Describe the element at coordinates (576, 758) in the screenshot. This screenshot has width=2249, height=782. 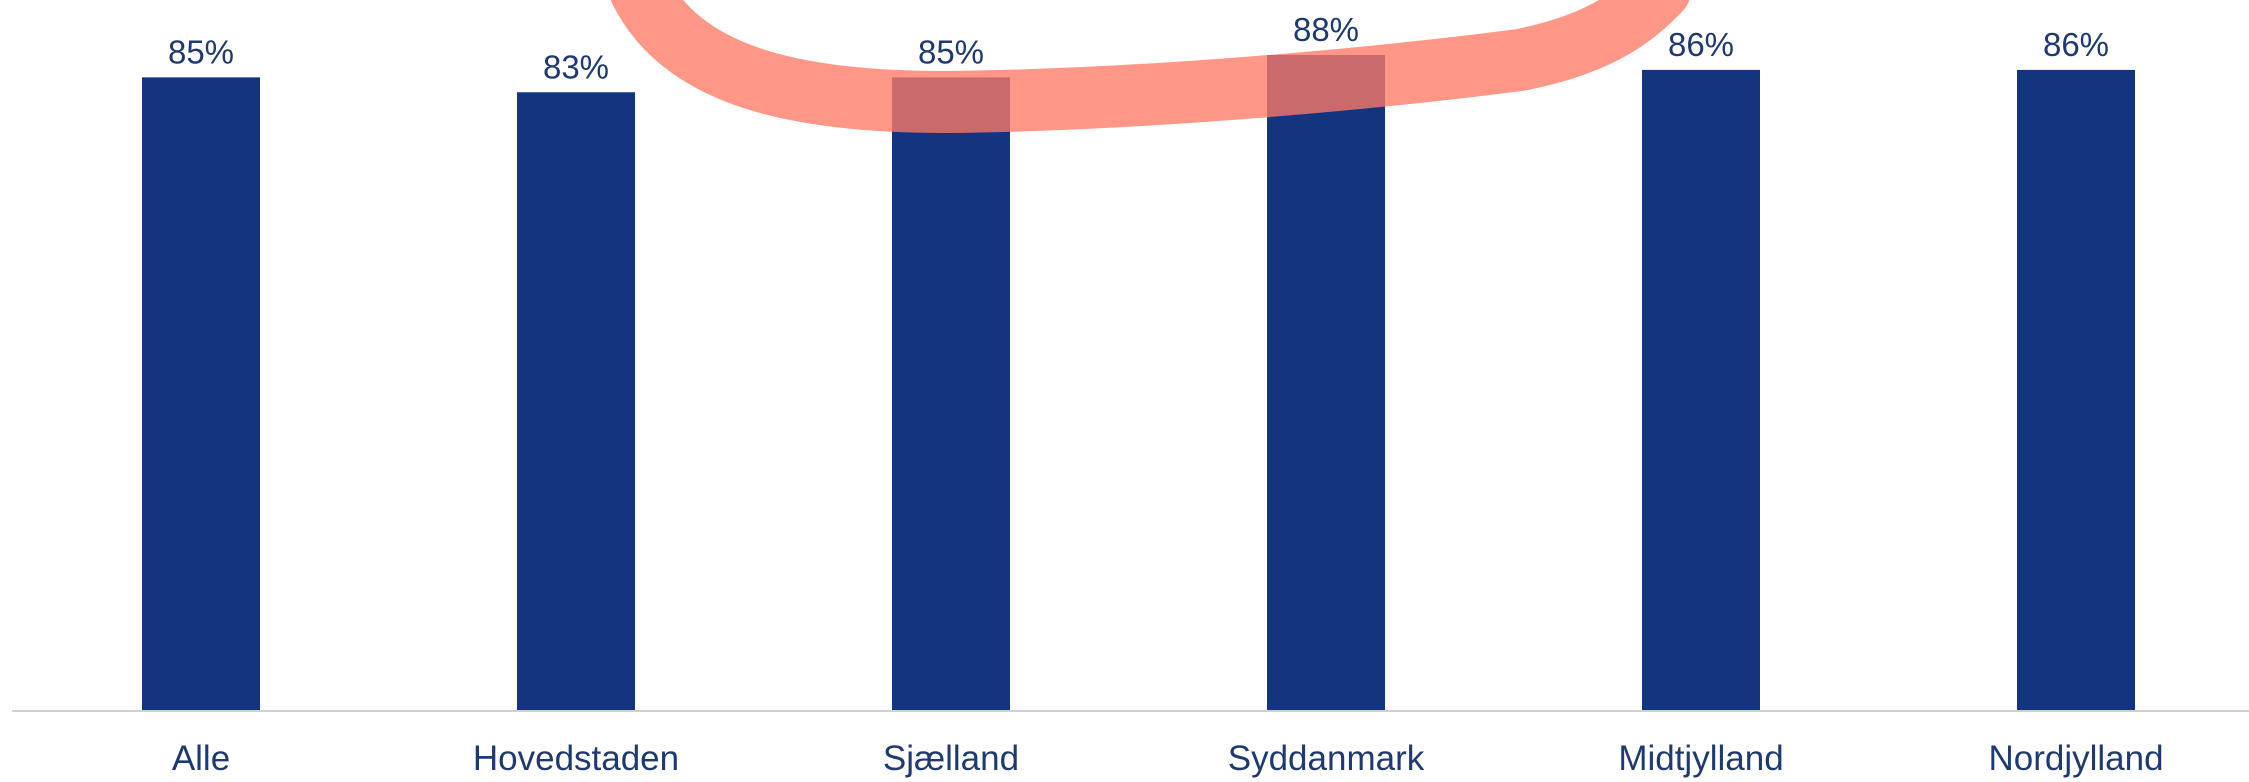
I see `x-tick-label-hovedstaden: Hovedstaden` at that location.